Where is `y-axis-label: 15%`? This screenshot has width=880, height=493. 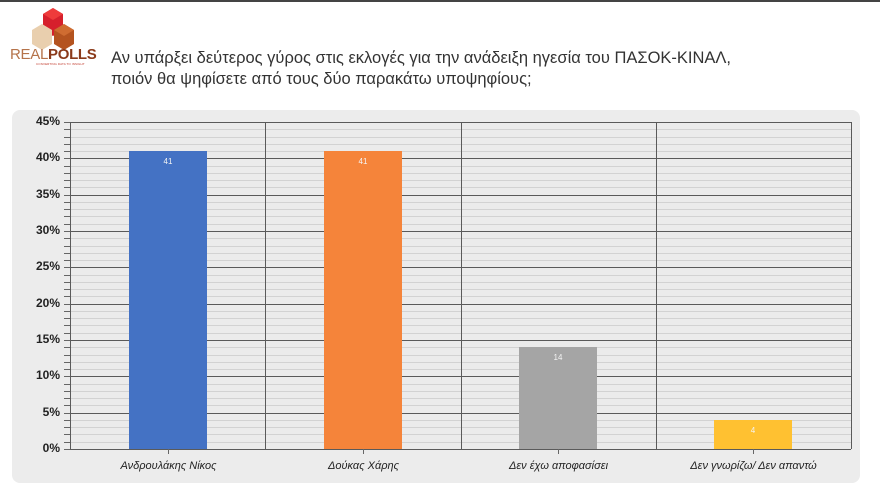 y-axis-label: 15% is located at coordinates (47, 339).